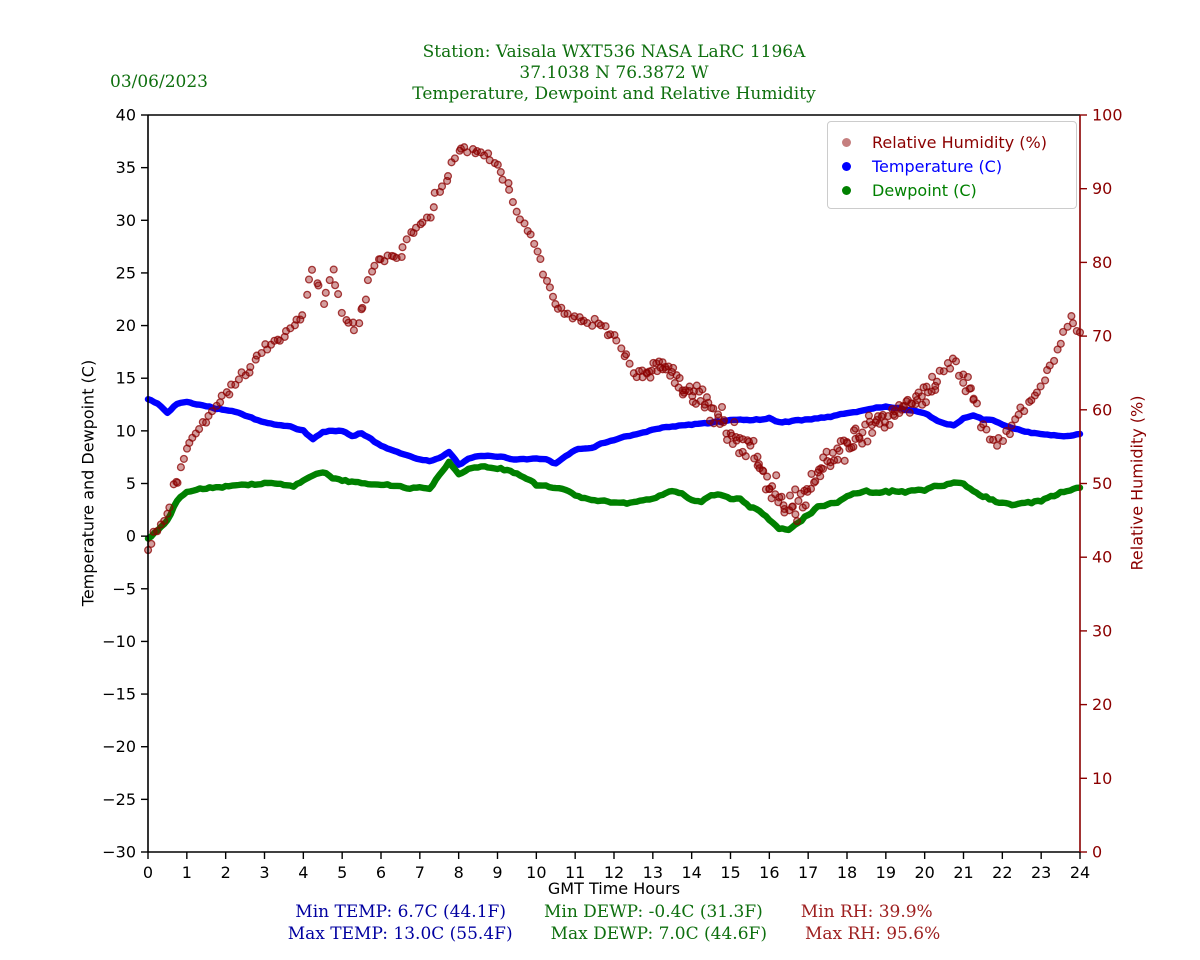 The image size is (1200, 960). I want to click on x-tick-label: 23, so click(1041, 872).